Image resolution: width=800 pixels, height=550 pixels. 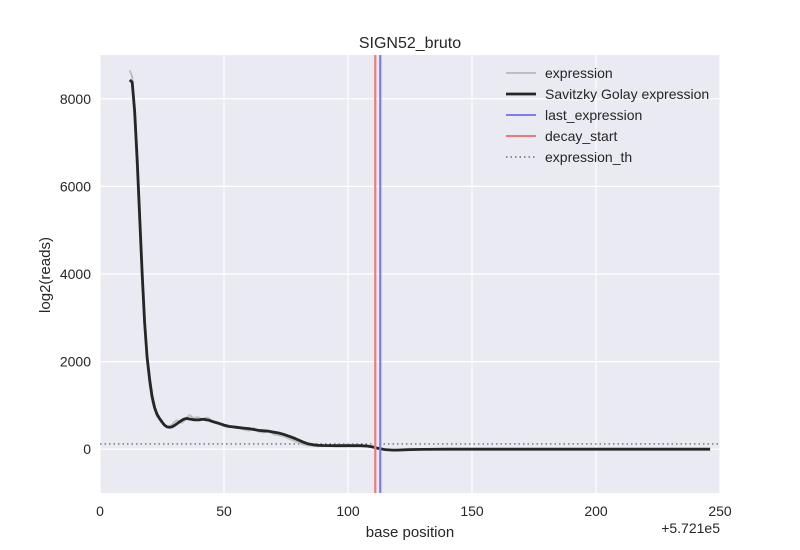 What do you see at coordinates (45, 275) in the screenshot?
I see `y-axis-label: log2(reads)` at bounding box center [45, 275].